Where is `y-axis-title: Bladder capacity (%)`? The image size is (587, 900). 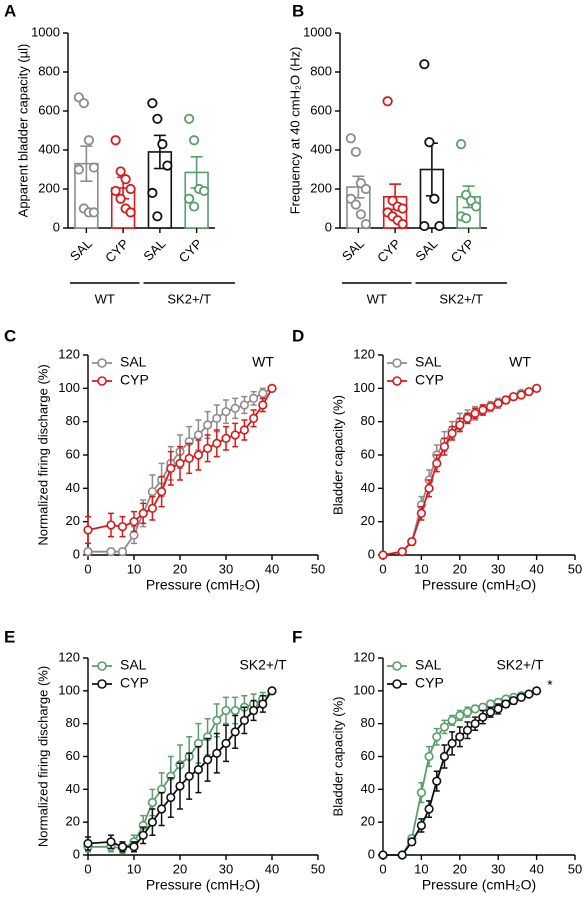 y-axis-title: Bladder capacity (%) is located at coordinates (337, 757).